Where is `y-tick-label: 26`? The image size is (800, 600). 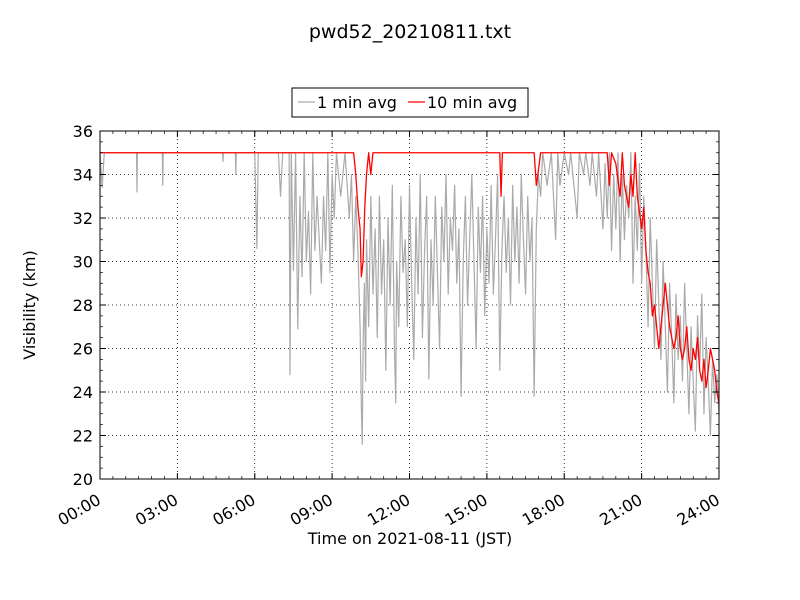
y-tick-label: 26 is located at coordinates (83, 349).